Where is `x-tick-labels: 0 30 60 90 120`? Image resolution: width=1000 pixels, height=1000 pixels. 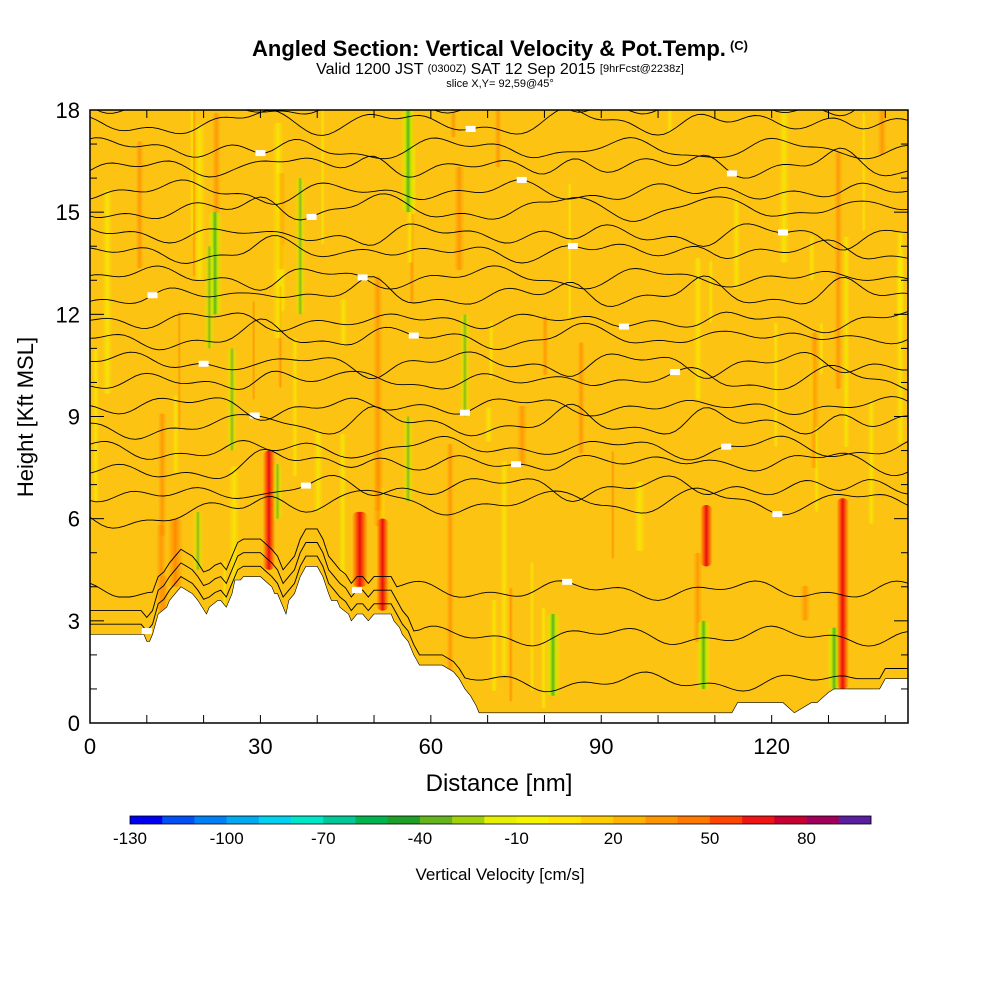
x-tick-labels: 0 30 60 90 120 is located at coordinates (437, 746).